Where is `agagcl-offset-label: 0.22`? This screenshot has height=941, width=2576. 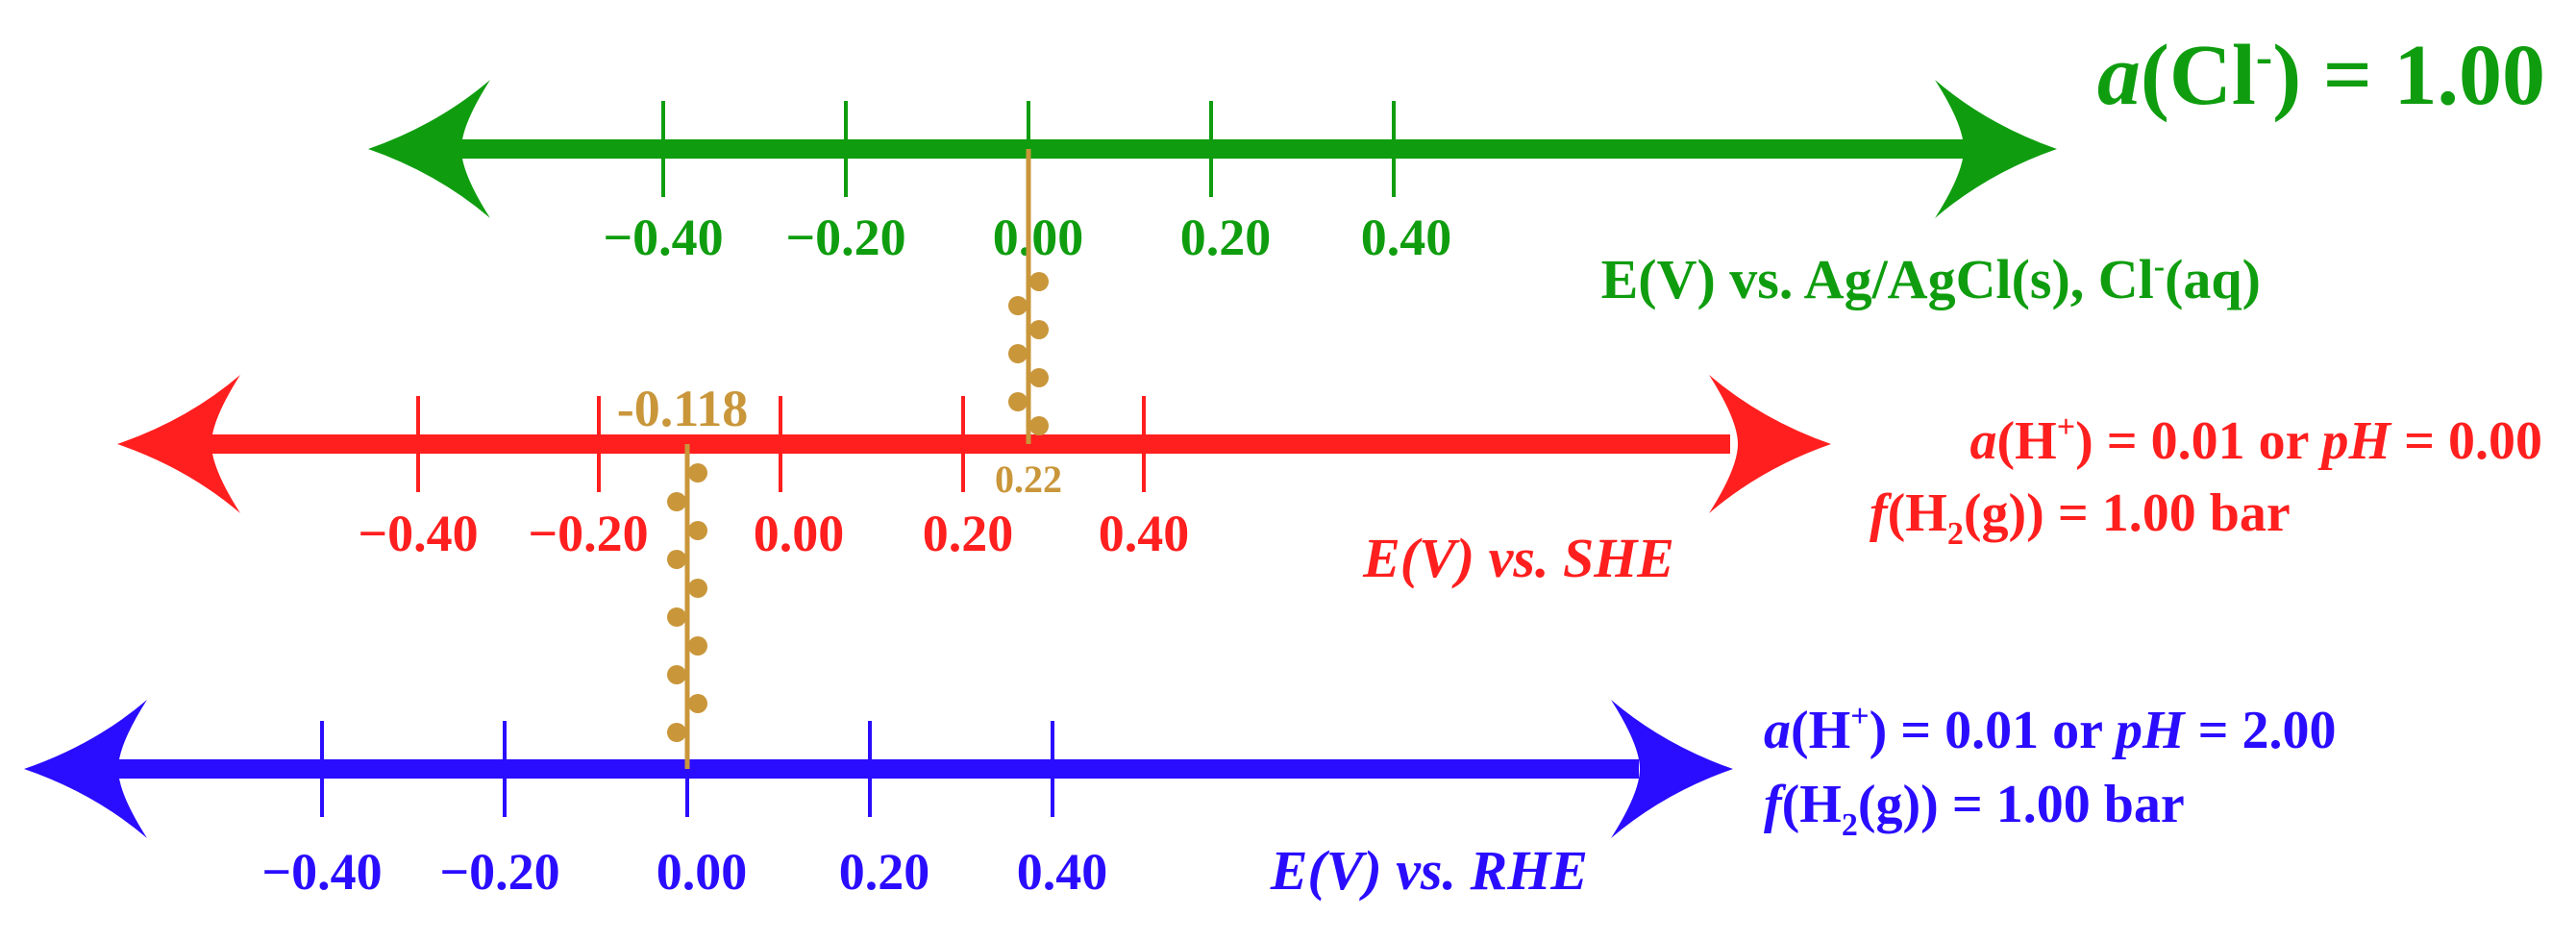 agagcl-offset-label: 0.22 is located at coordinates (1028, 479).